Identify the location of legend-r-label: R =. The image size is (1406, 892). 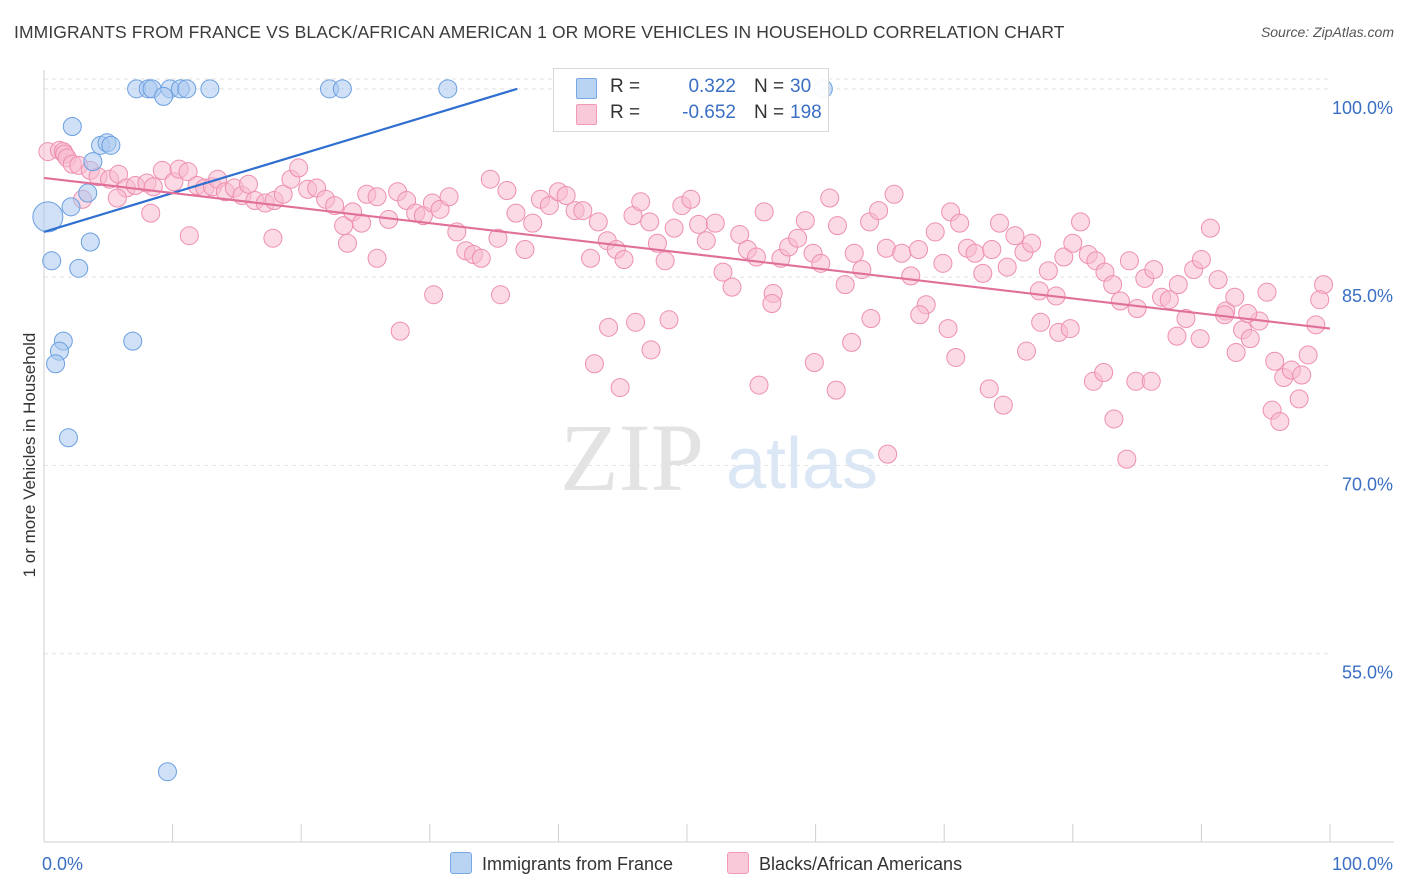
(625, 112).